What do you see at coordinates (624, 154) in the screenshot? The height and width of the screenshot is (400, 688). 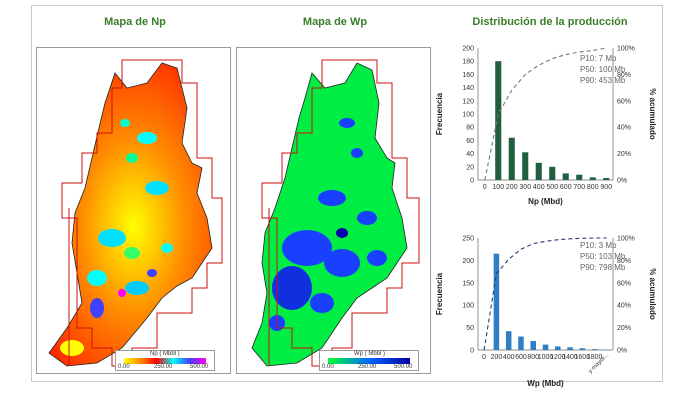 I see `np-y2tick-label: 20%` at bounding box center [624, 154].